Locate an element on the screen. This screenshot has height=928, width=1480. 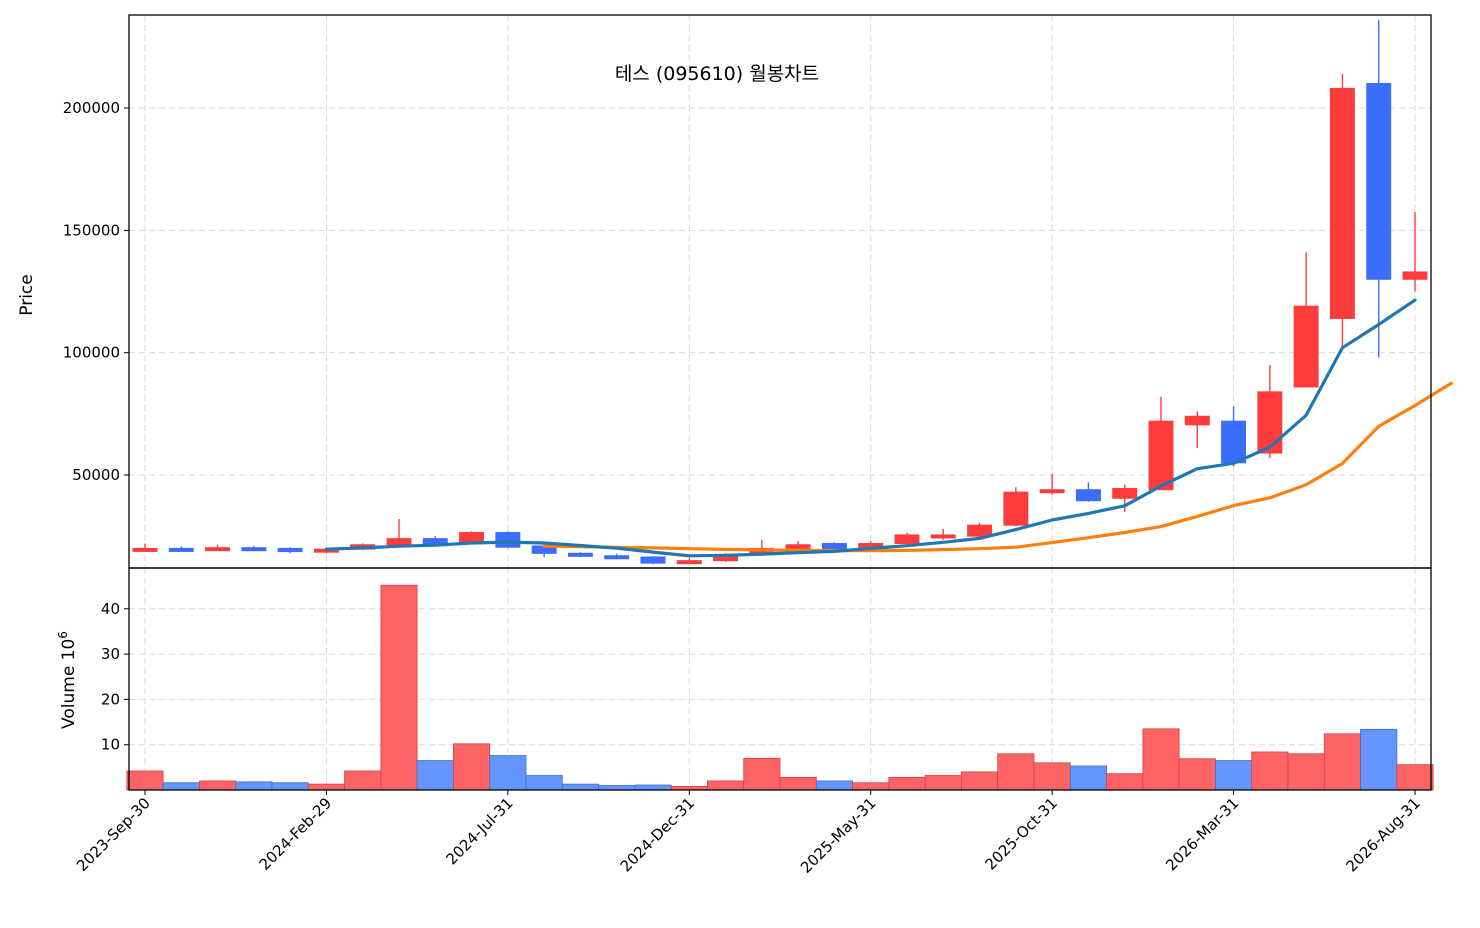
volume-axis-label: Volume 106 is located at coordinates (67, 680).